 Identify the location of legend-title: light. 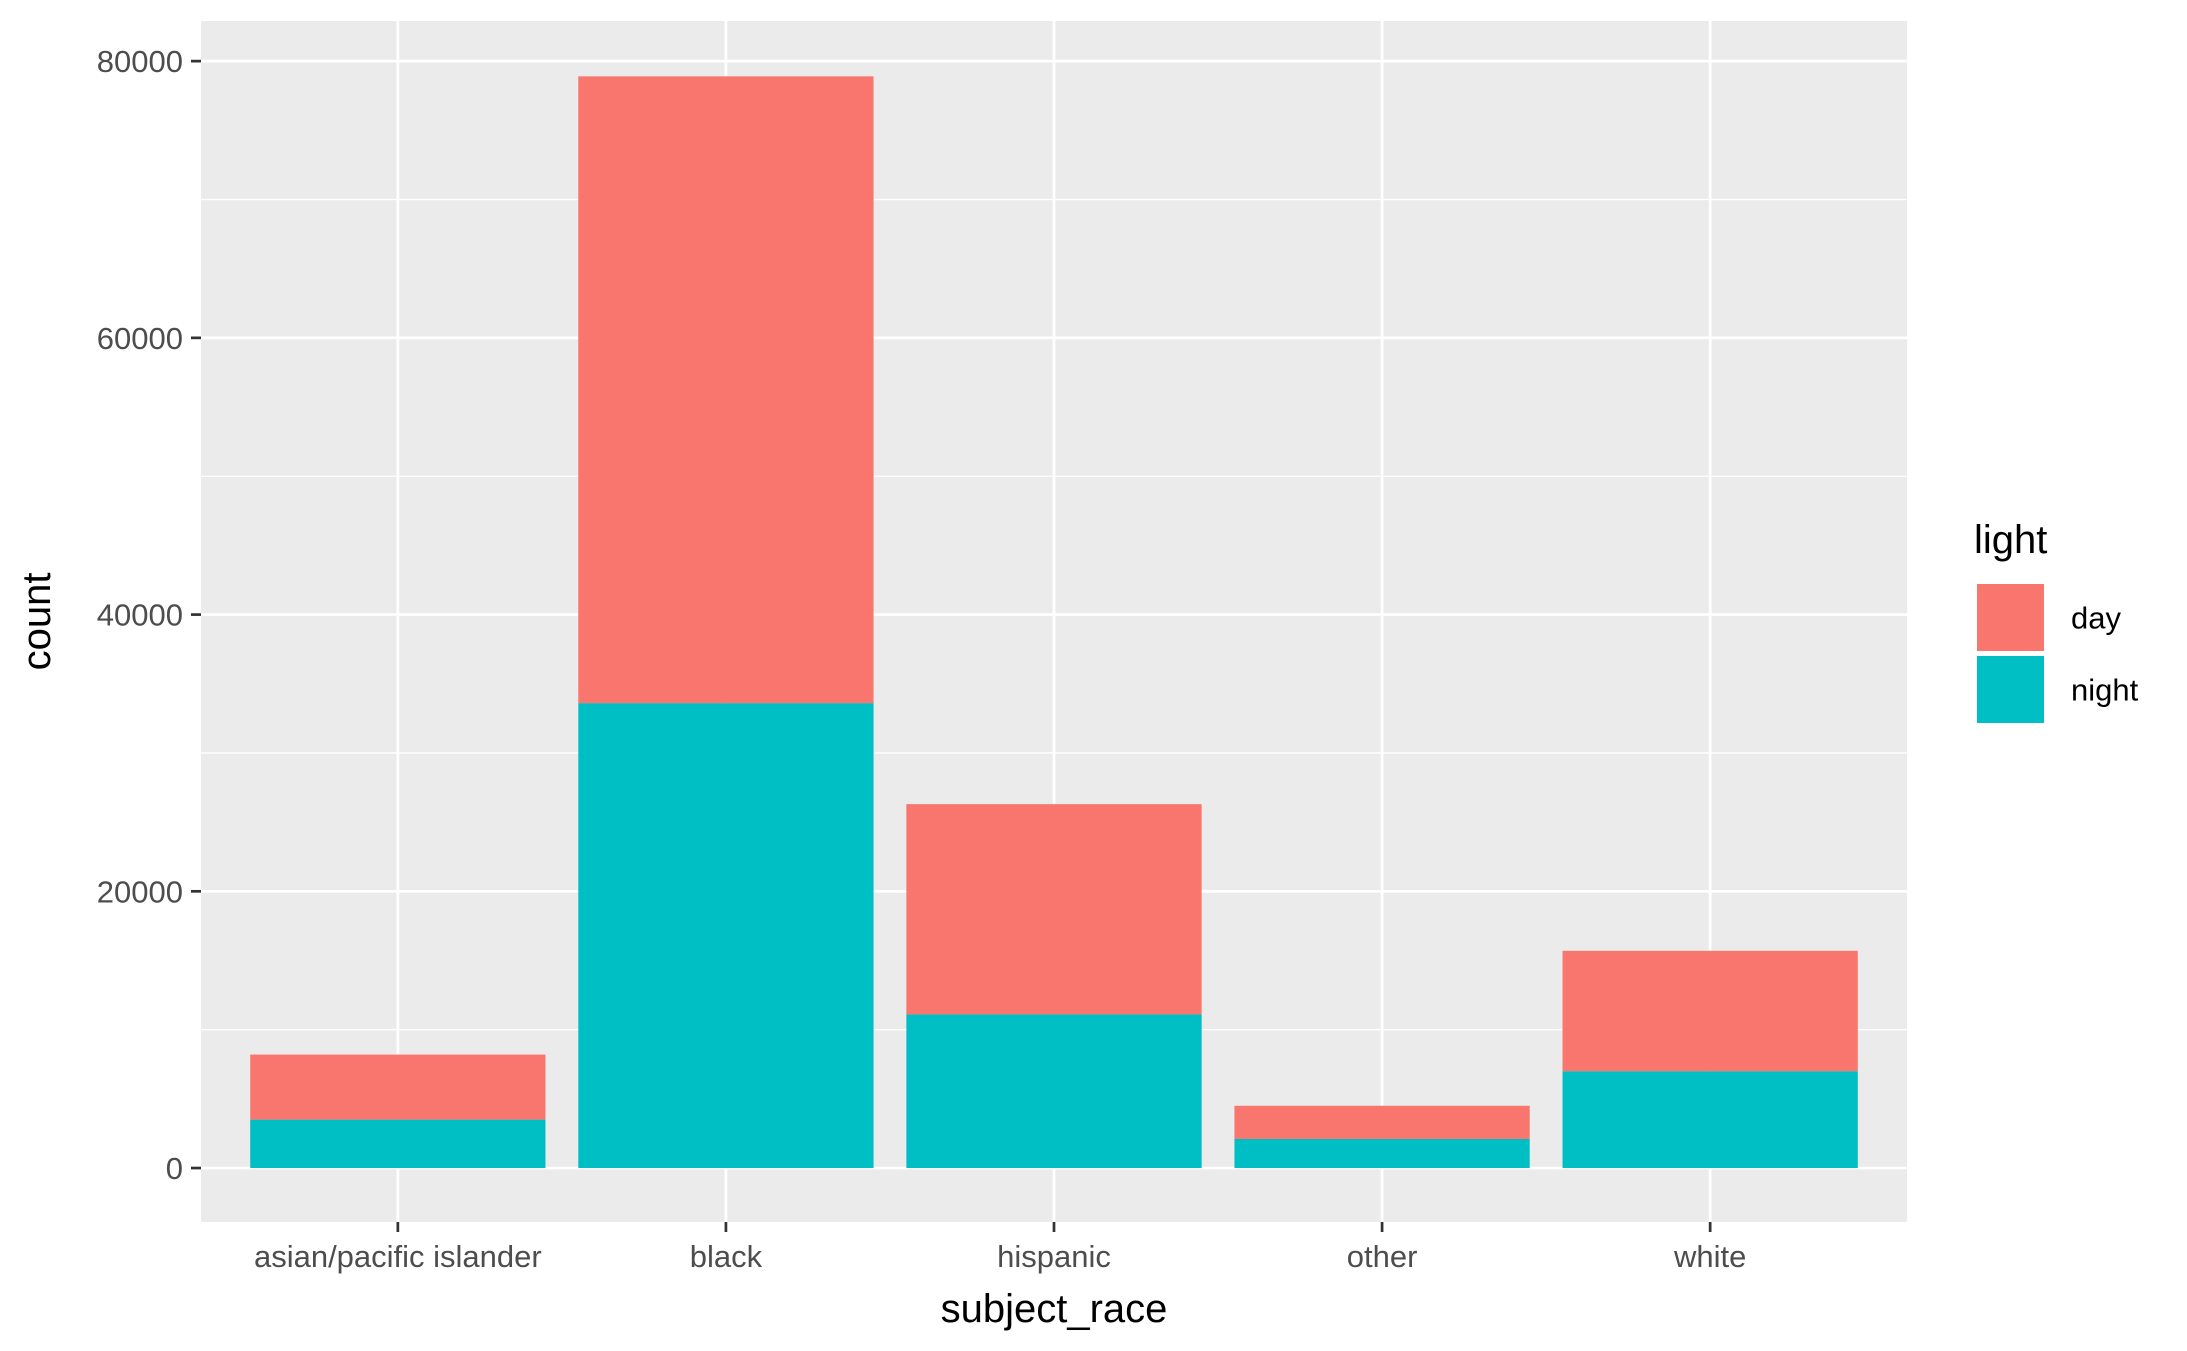
(2010, 540).